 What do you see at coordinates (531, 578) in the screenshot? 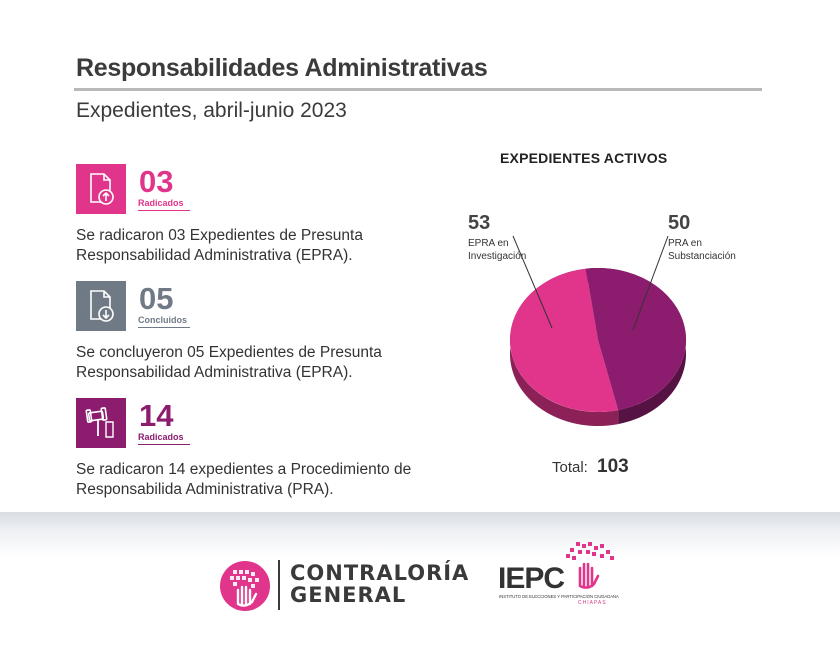
I see `iepc-logo-text: IEPC` at bounding box center [531, 578].